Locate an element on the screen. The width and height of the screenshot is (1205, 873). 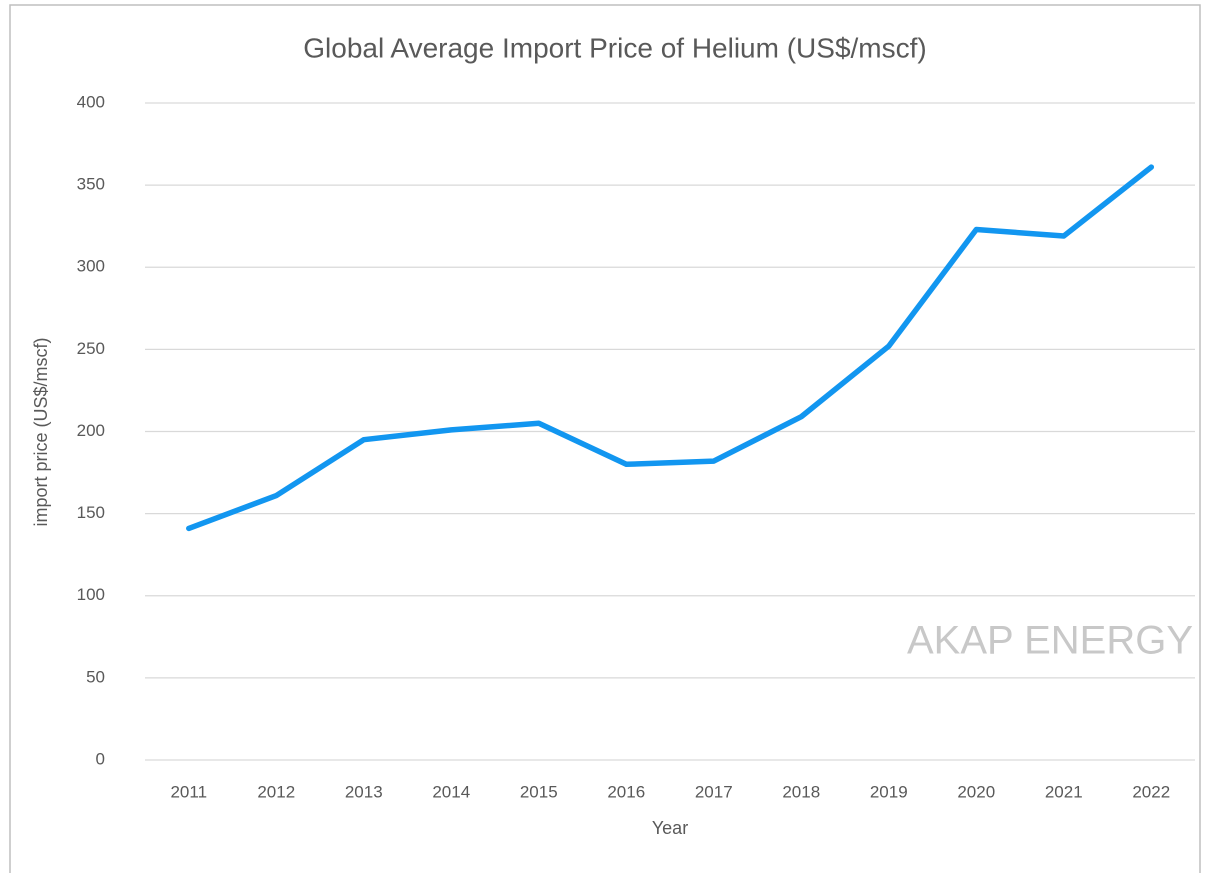
x-tick-label: 2011 is located at coordinates (188, 791).